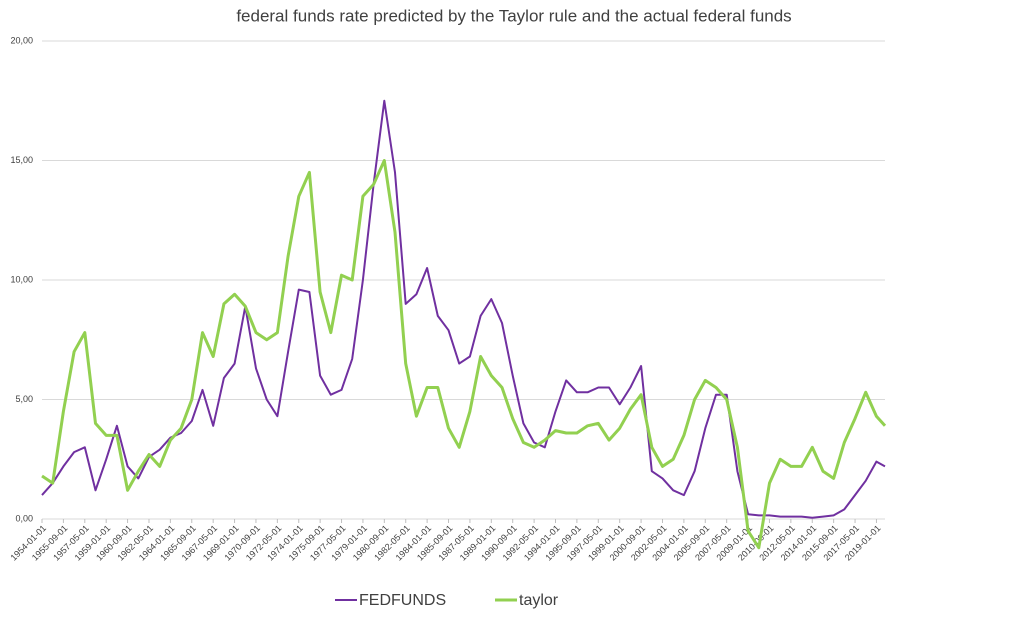  Describe the element at coordinates (402, 600) in the screenshot. I see `legend-label: FEDFUNDS` at that location.